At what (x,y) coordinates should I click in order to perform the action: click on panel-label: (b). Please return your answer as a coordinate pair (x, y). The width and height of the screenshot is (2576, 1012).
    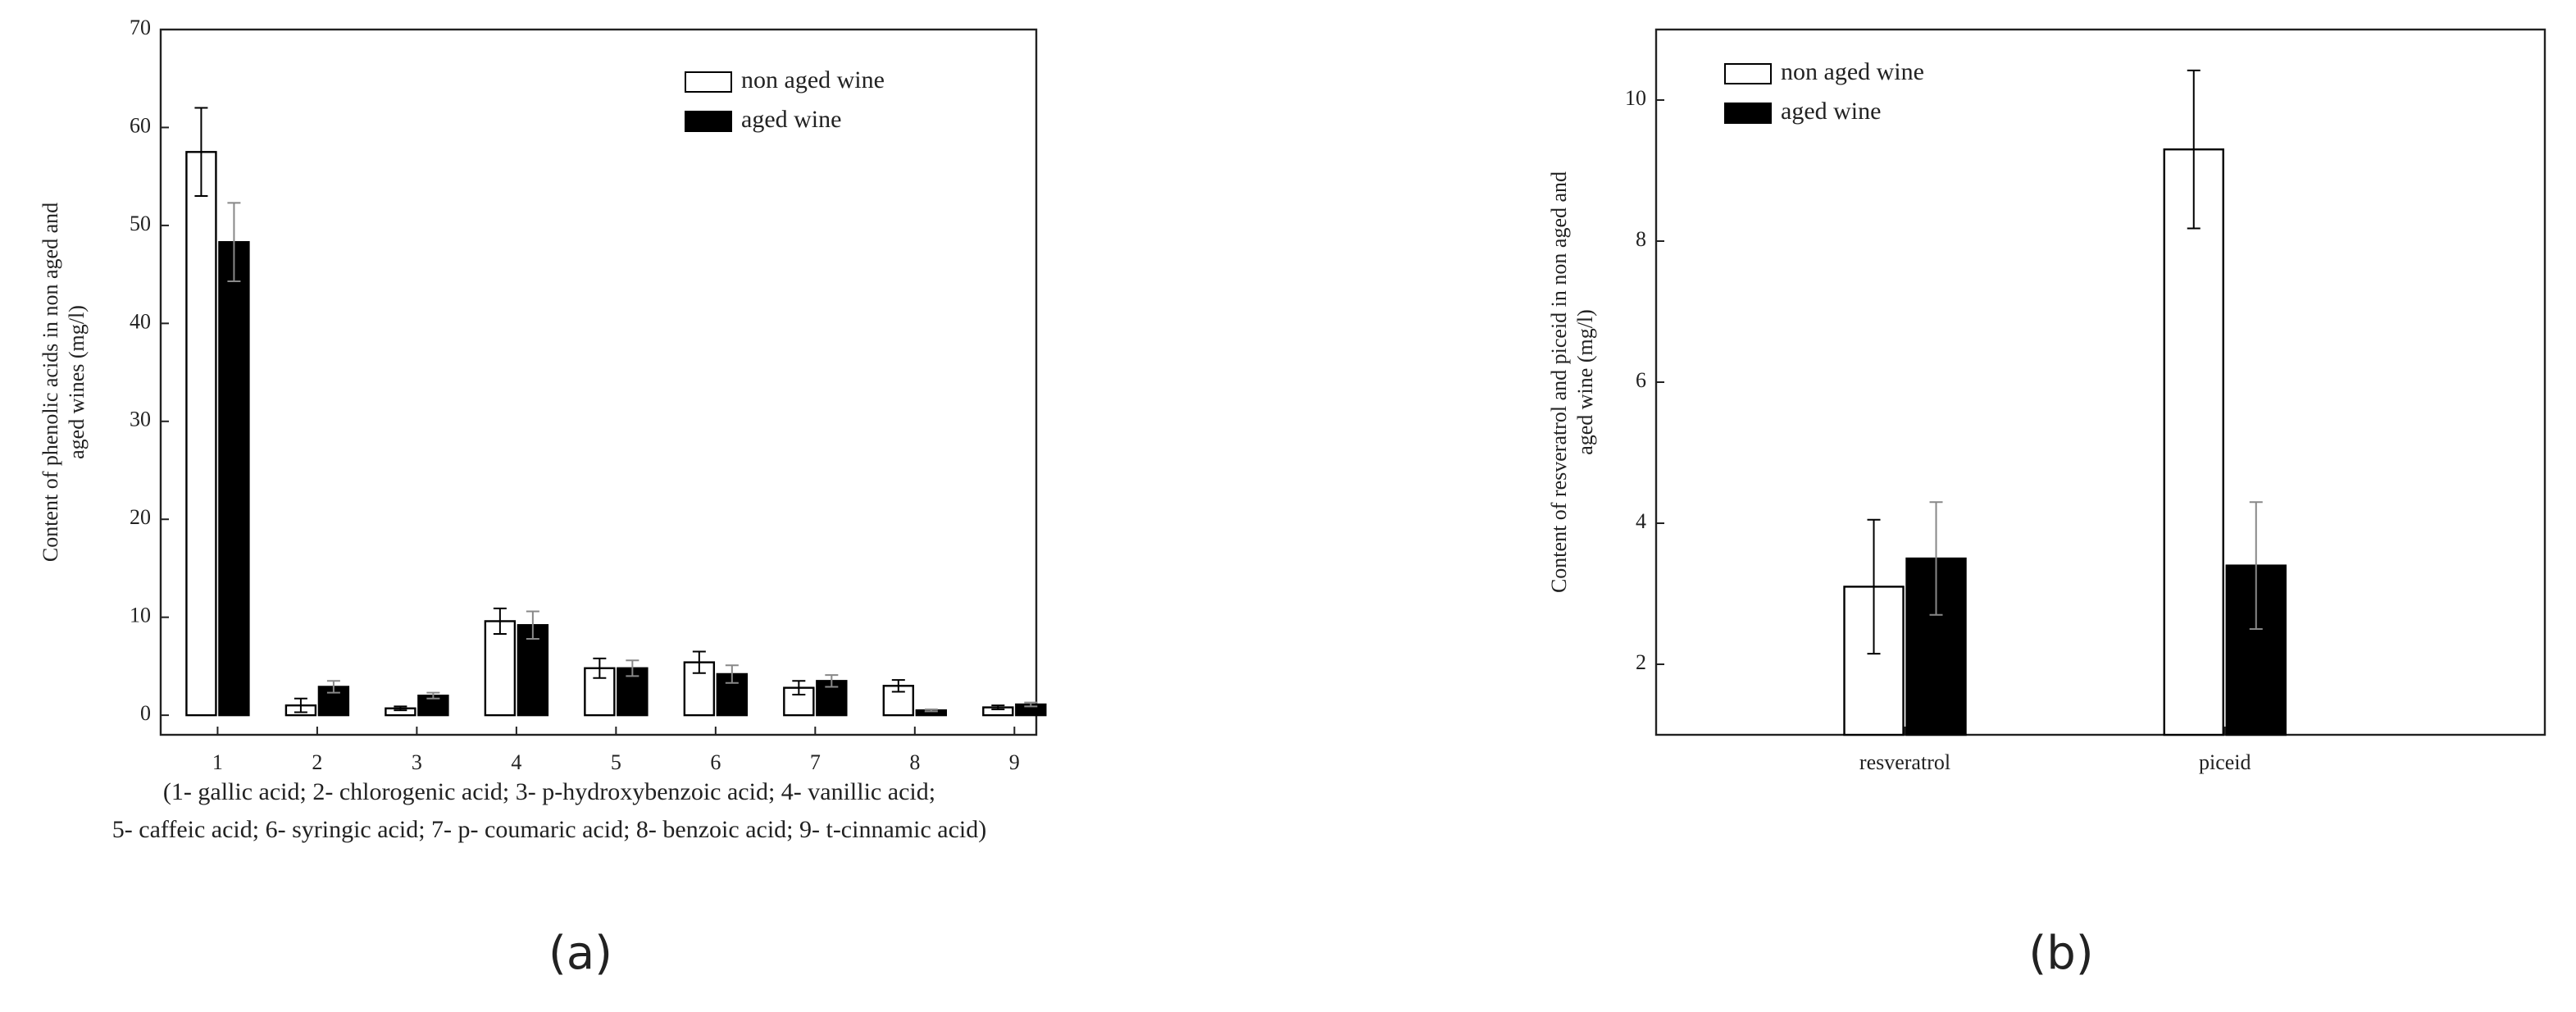
    Looking at the image, I should click on (2060, 954).